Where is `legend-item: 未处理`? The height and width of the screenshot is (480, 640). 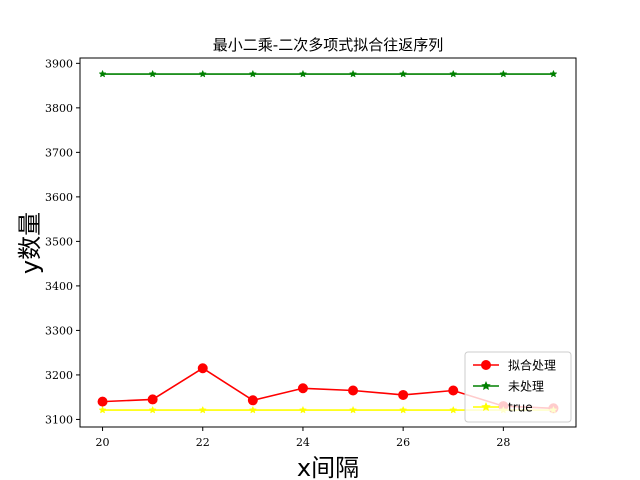
legend-item: 未处理 is located at coordinates (508, 387).